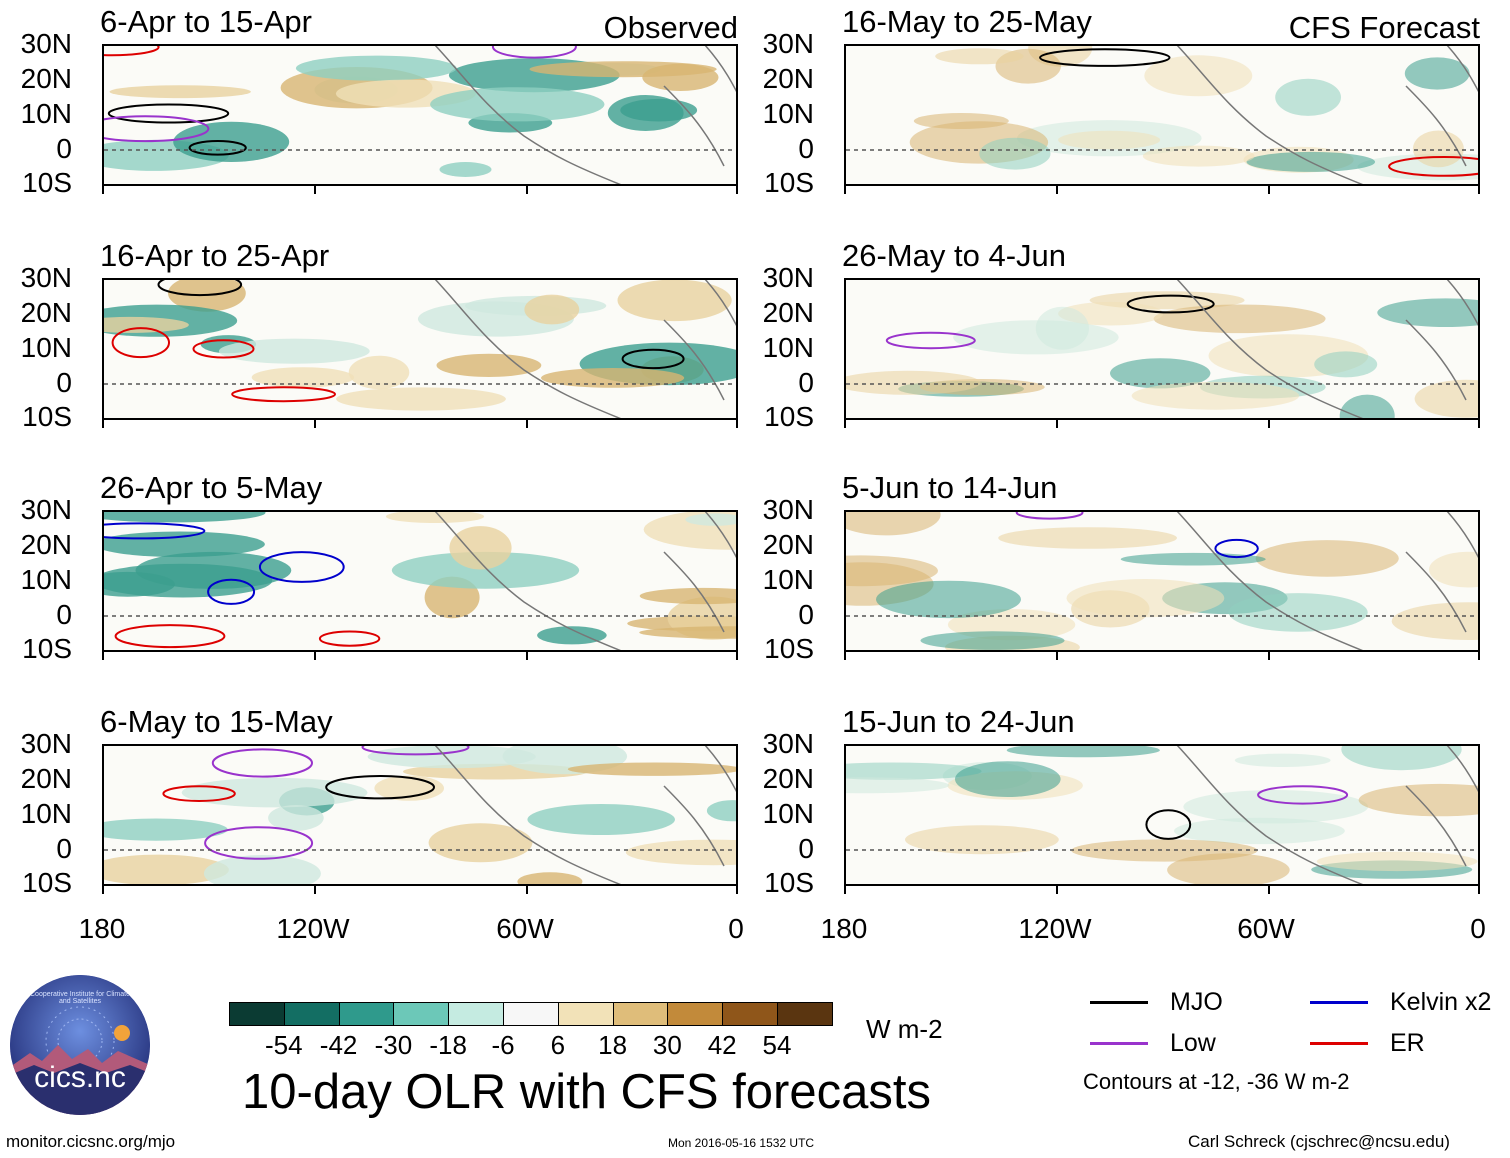  I want to click on colorbar-label: 6, so click(558, 1045).